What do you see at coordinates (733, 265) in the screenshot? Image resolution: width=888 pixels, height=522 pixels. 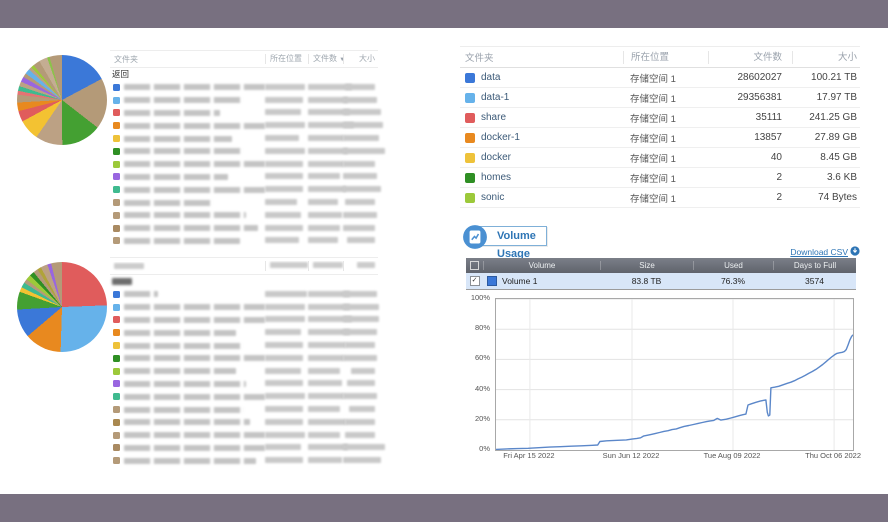 I see `column-header-used: Used` at bounding box center [733, 265].